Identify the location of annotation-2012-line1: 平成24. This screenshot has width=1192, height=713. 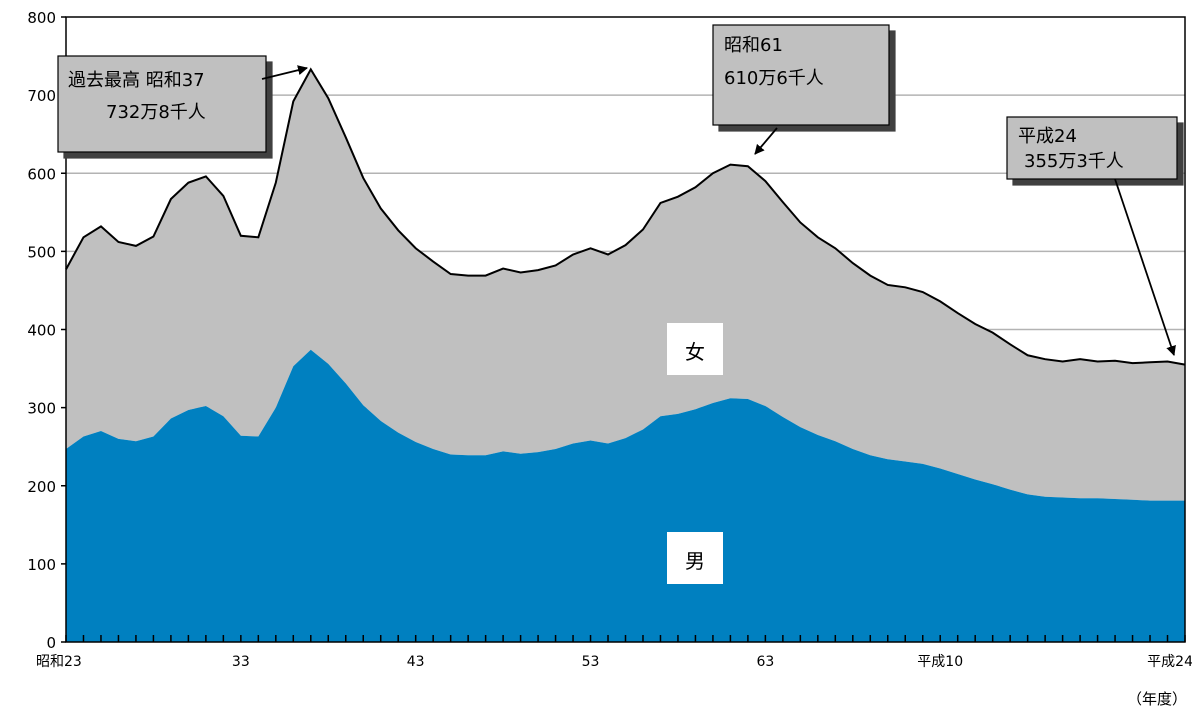
(1047, 136).